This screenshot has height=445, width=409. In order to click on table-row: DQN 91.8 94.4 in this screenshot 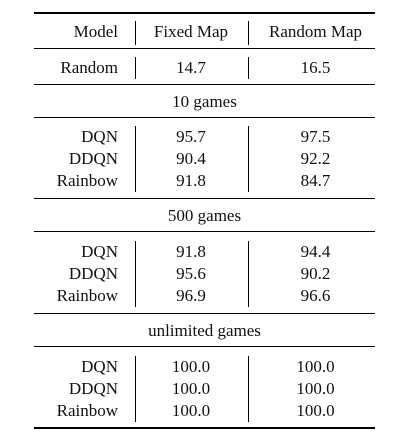, I will do `click(204, 252)`.